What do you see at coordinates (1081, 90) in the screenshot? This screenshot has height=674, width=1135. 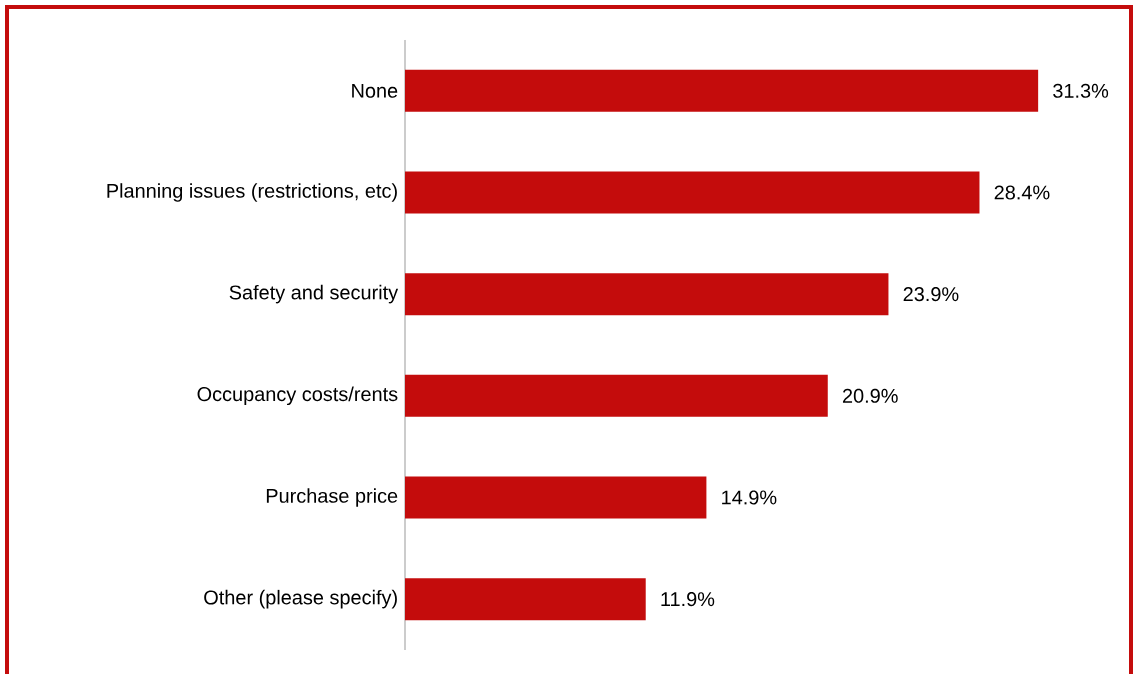 I see `data-label: 31.3%` at bounding box center [1081, 90].